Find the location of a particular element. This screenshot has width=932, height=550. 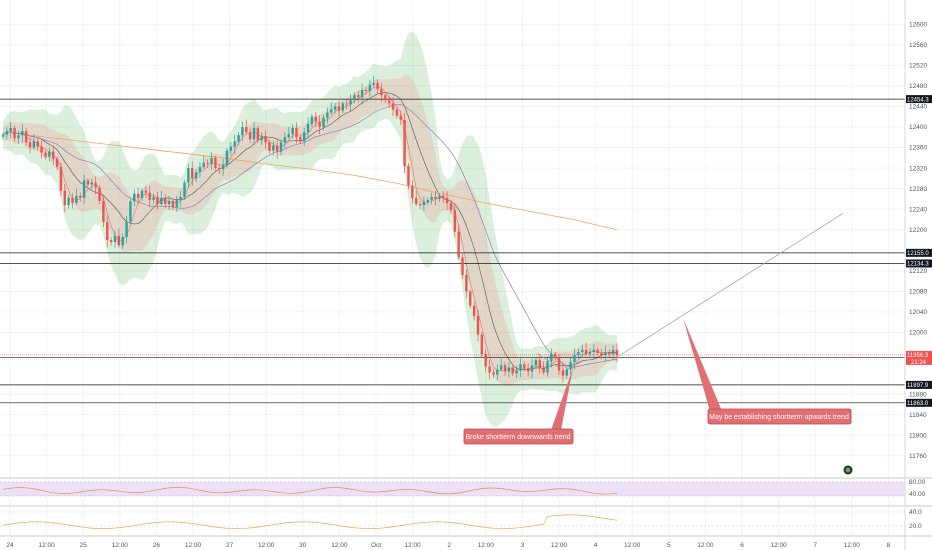

price-tick-label: 12000 is located at coordinates (918, 333).